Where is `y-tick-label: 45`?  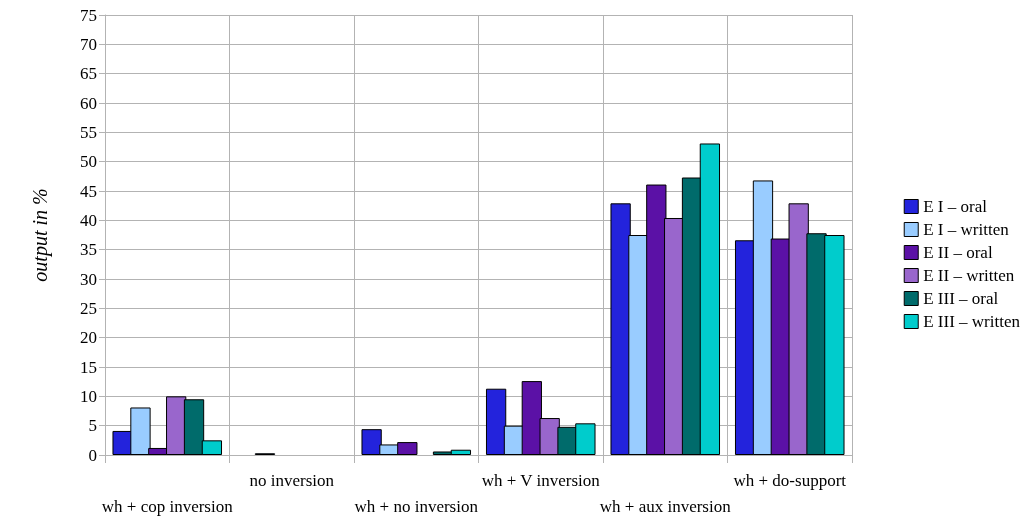
y-tick-label: 45 is located at coordinates (88, 191).